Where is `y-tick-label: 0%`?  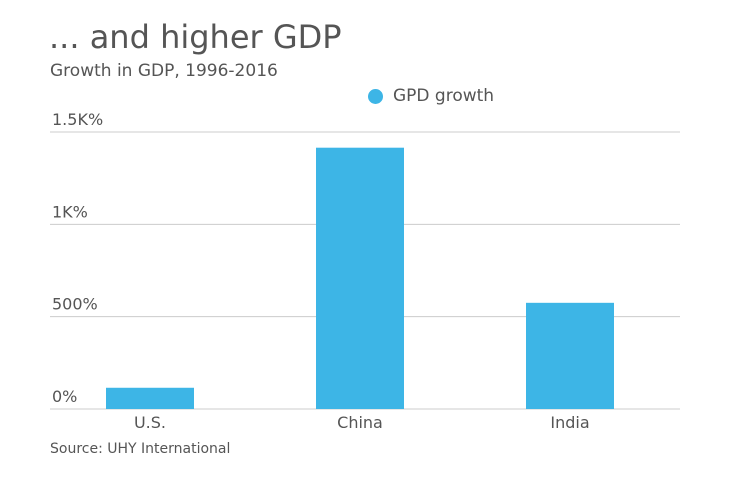
y-tick-label: 0% is located at coordinates (64, 396).